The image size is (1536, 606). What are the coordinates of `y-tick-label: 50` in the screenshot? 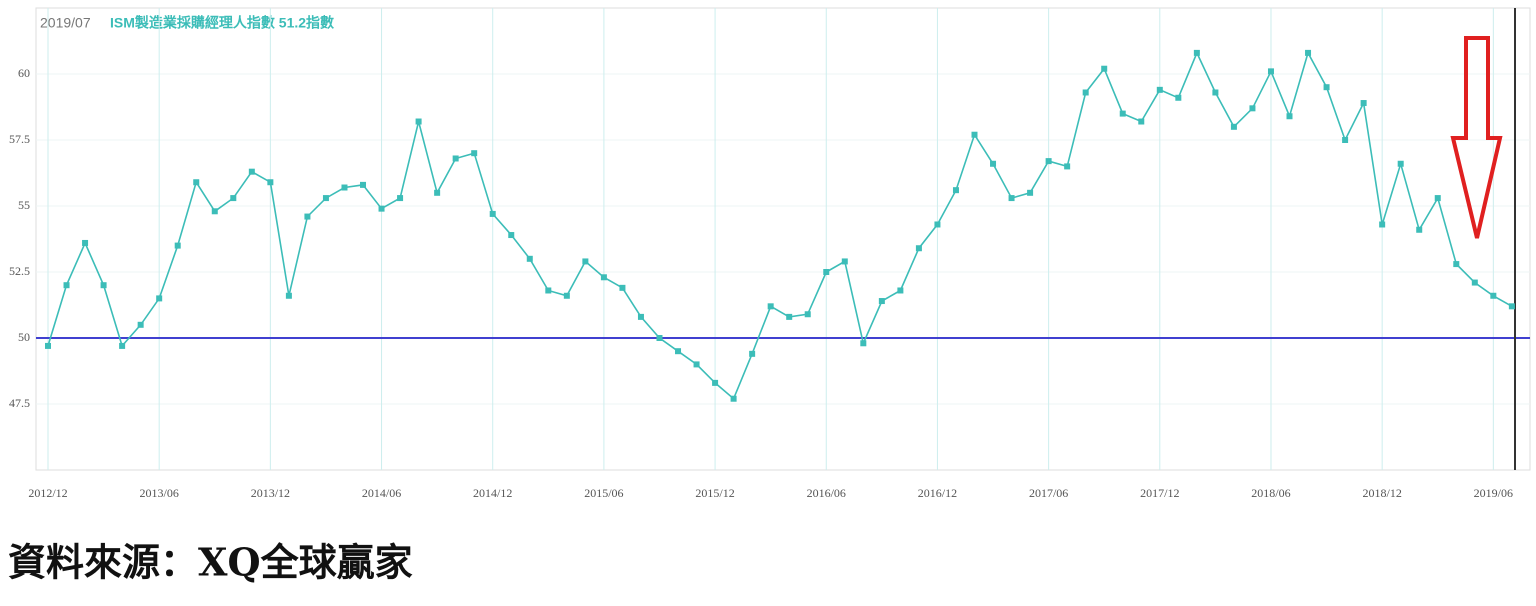 It's located at (24, 337).